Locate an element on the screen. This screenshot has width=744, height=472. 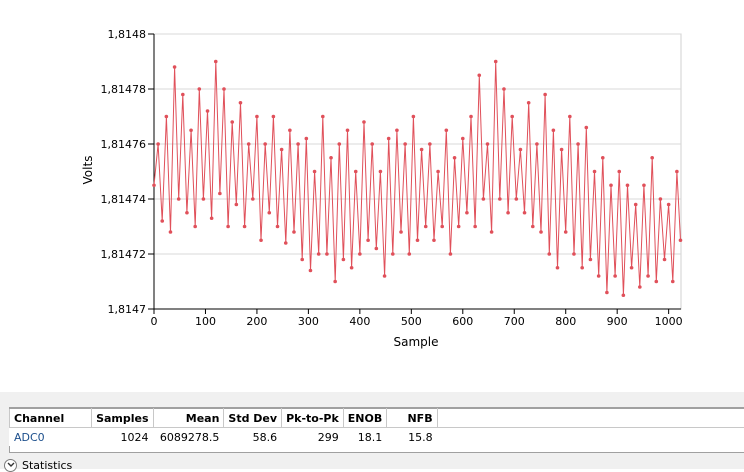
cell-pk-to-pk: 299 is located at coordinates (312, 436).